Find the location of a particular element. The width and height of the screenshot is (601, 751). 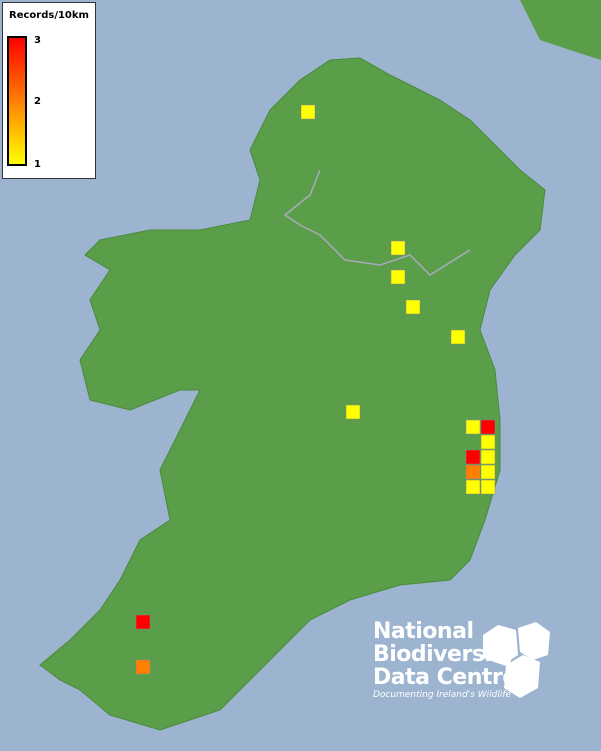

logo-line2: Biodiversity is located at coordinates (444, 654).